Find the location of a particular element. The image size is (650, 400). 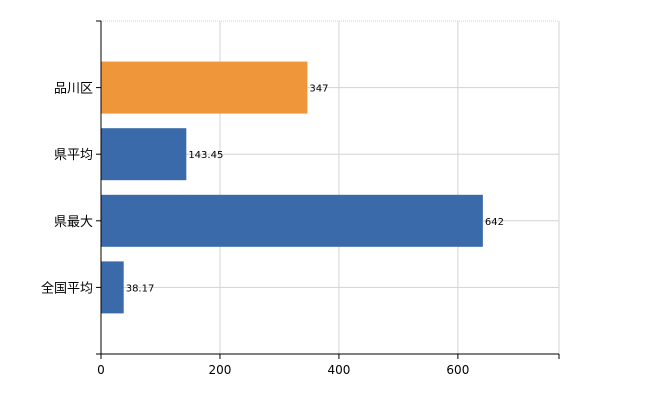

data-label: 642 is located at coordinates (494, 222).